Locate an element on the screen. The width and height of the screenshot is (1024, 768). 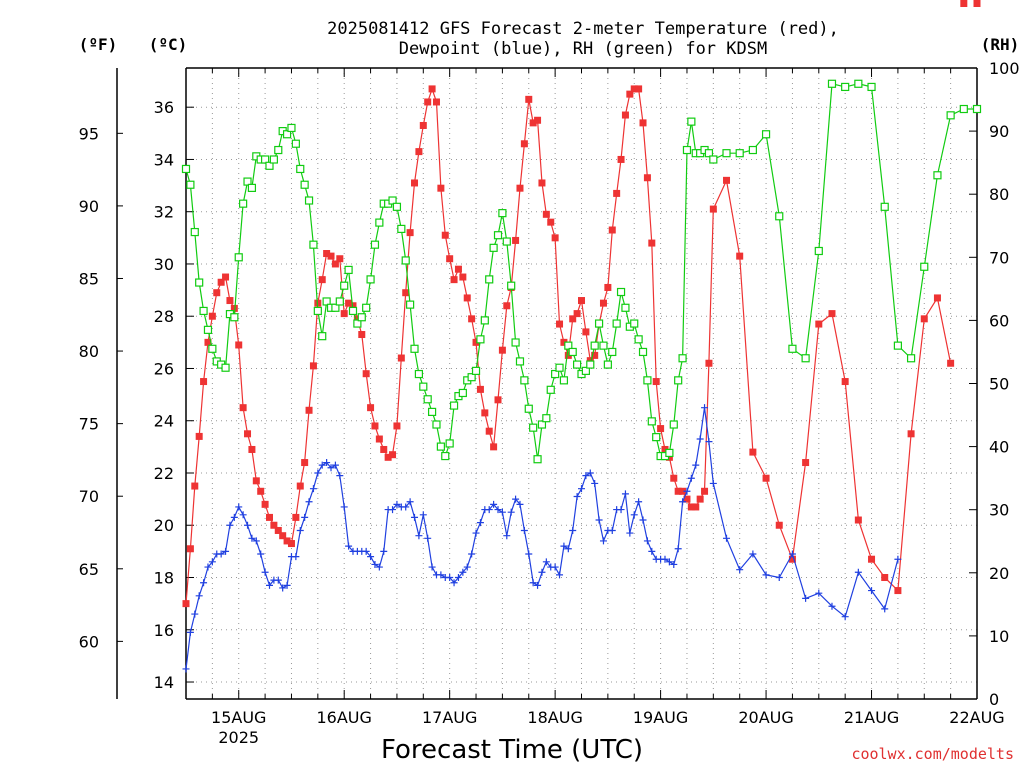
rh-tick-label: 30 is located at coordinates (999, 510).